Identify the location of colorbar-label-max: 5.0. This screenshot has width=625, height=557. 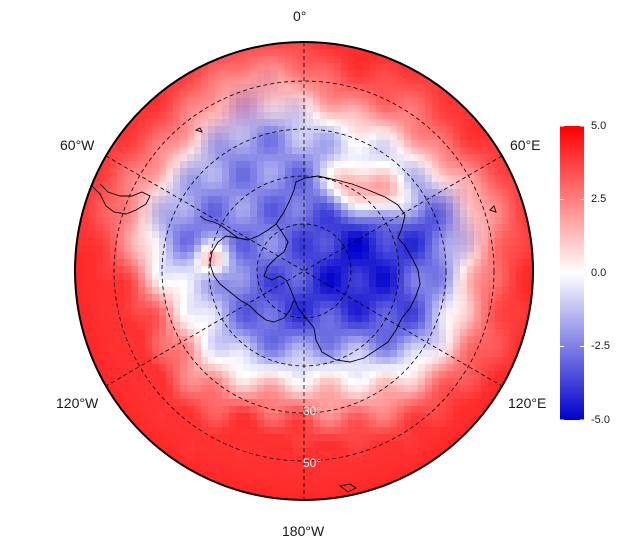
(599, 126).